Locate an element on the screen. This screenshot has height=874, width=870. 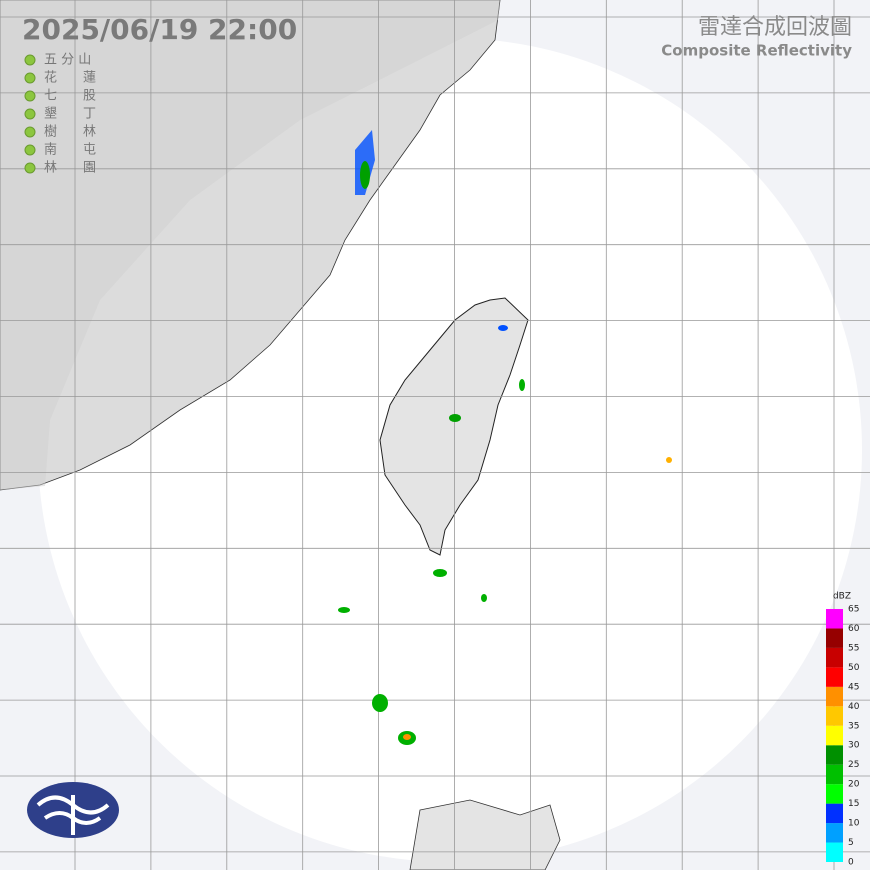
station-name: 樹 林 is located at coordinates (70, 132).